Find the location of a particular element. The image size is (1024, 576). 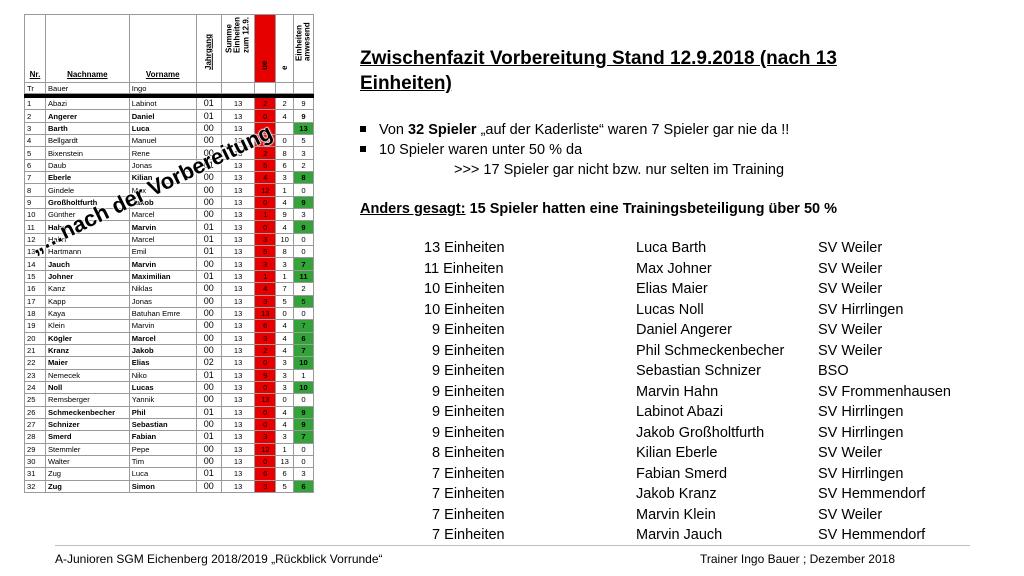

table-row: 30 Walter Tim 00 13 0 13 0 is located at coordinates (169, 461).